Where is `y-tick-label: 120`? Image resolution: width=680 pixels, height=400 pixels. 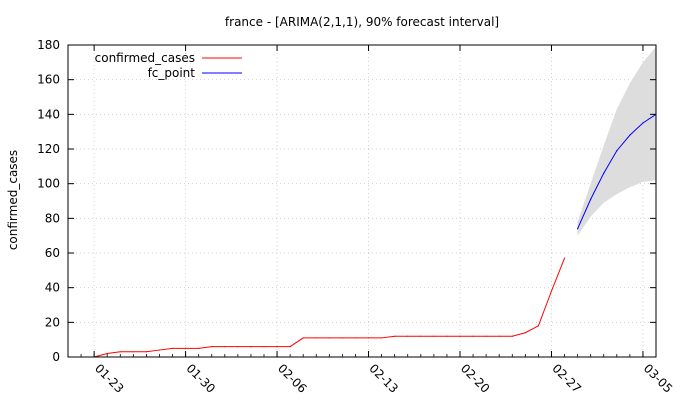
y-tick-label: 120 is located at coordinates (48, 149).